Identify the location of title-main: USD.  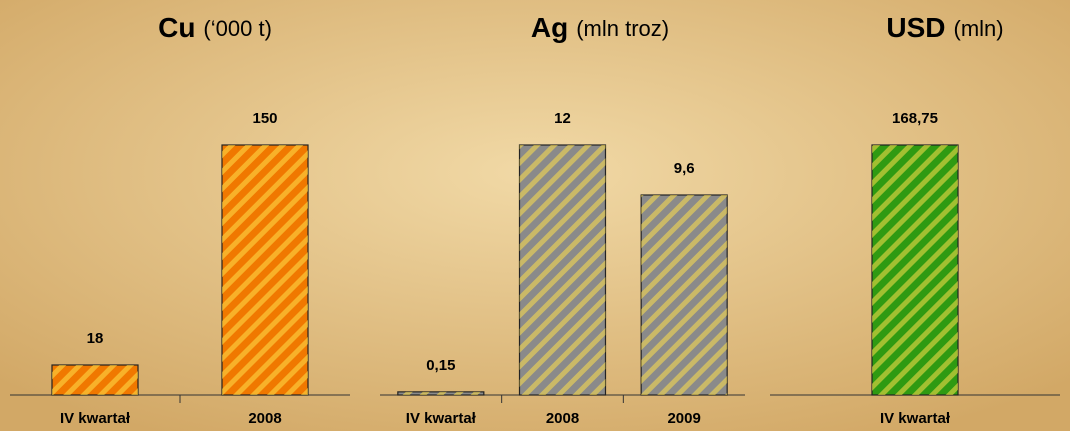
(915, 27).